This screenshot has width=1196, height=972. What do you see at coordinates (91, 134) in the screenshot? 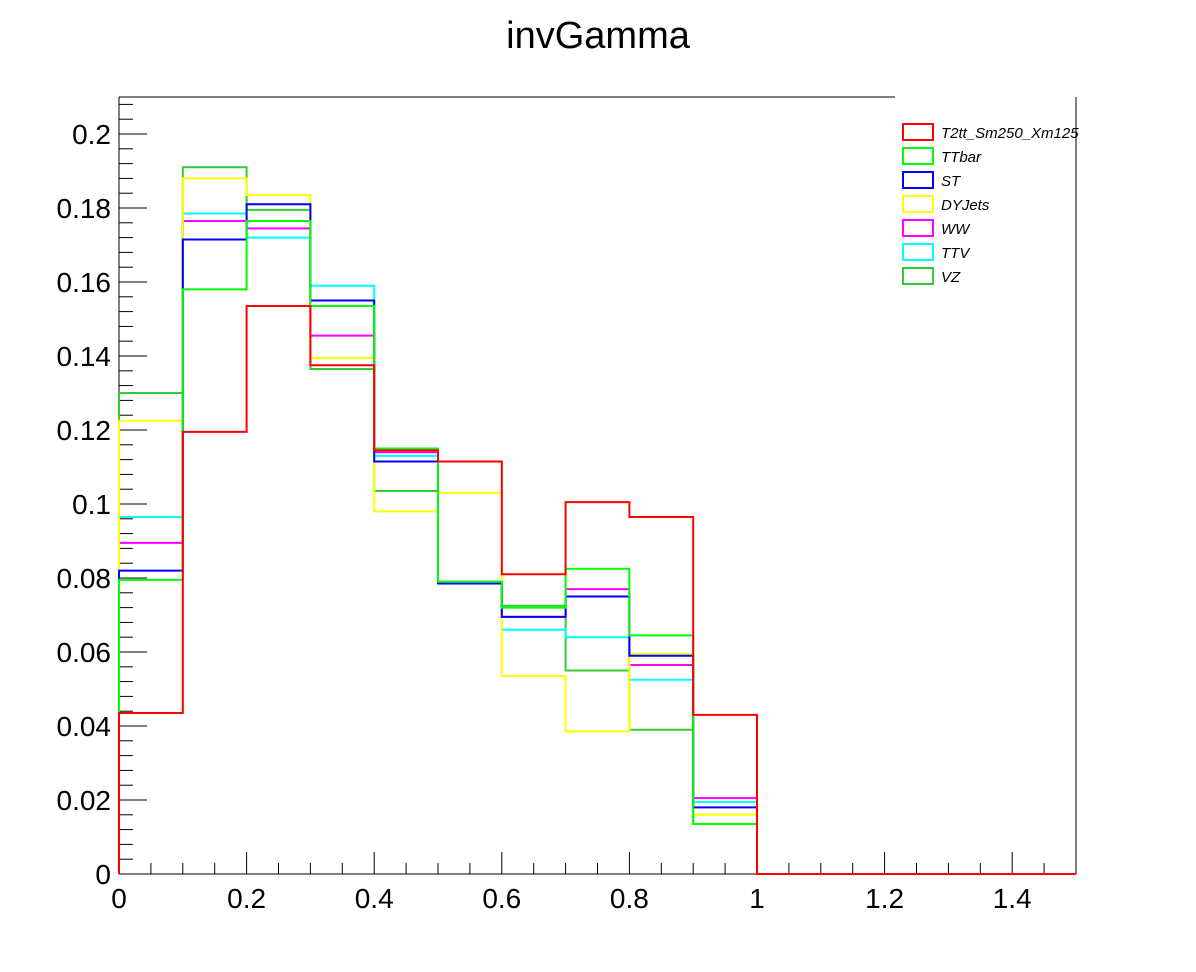
I see `y-tick-label: 0.2` at bounding box center [91, 134].